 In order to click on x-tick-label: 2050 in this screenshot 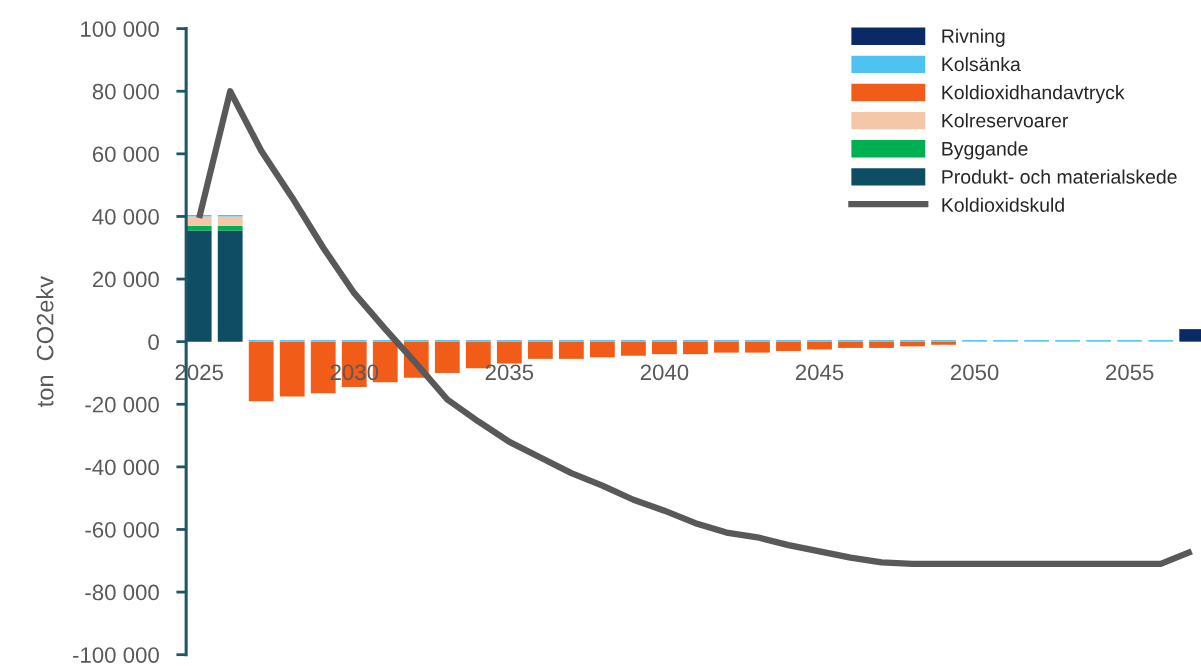, I will do `click(974, 372)`.